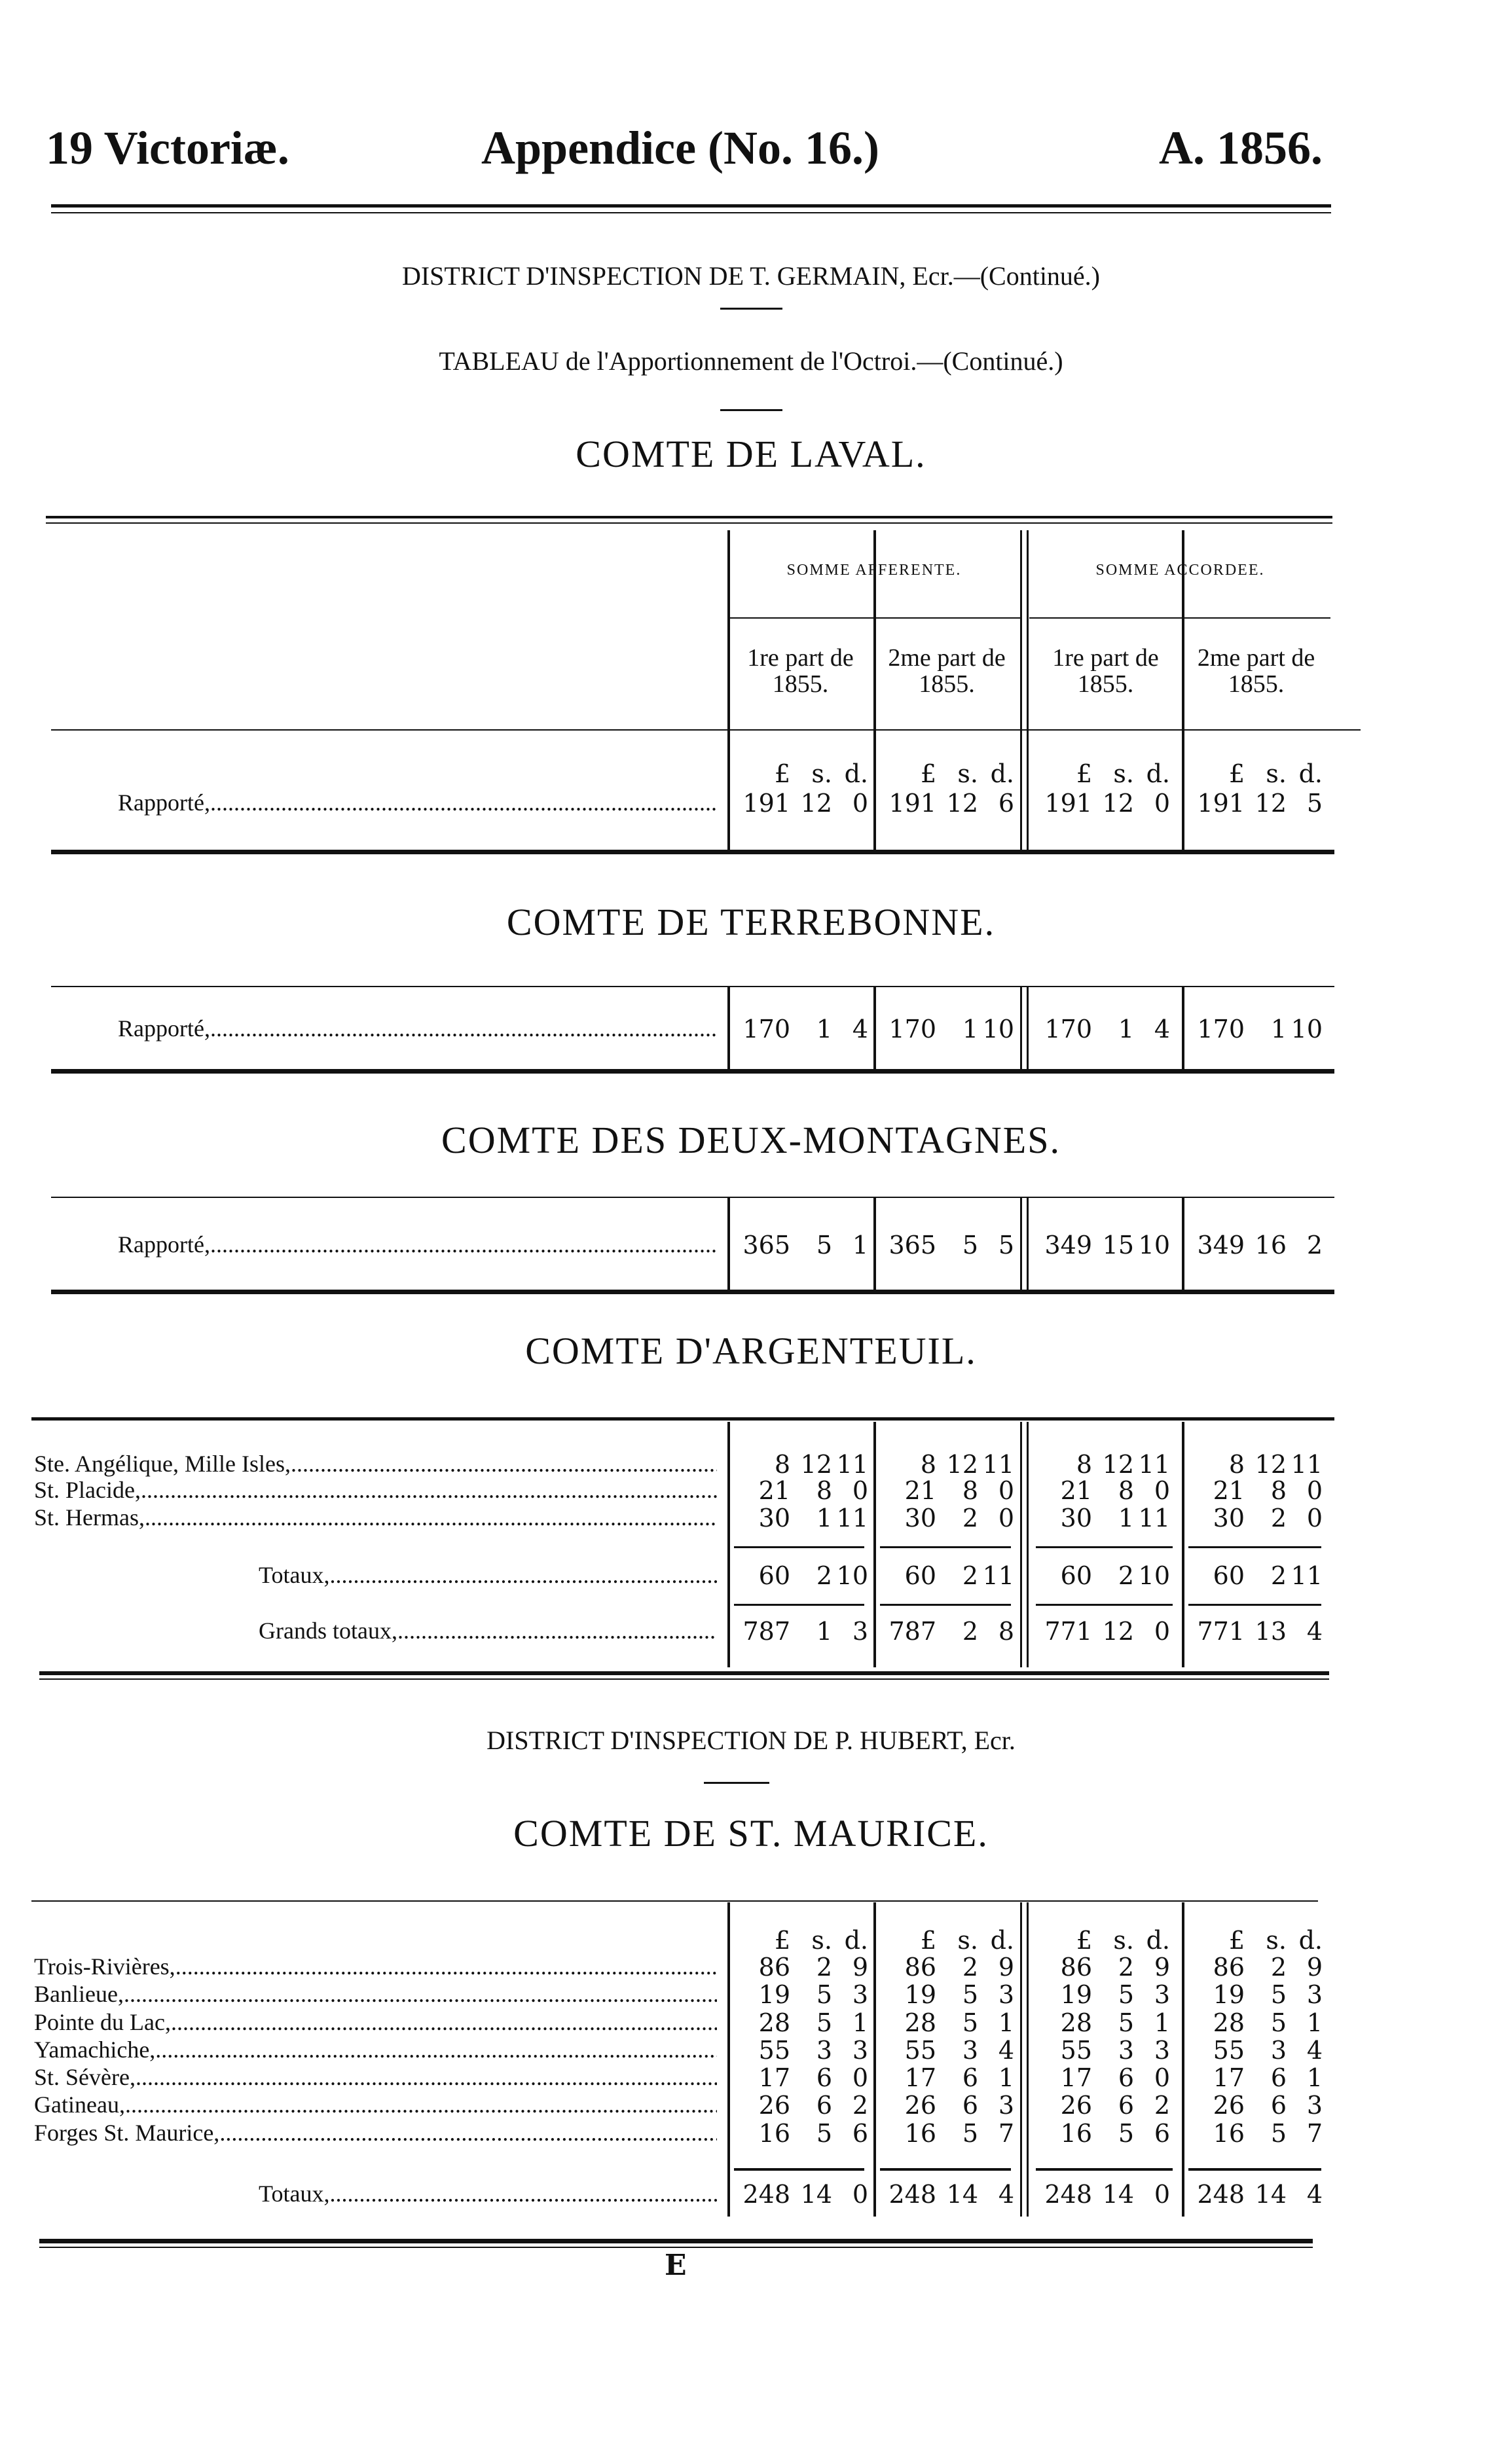 The image size is (1502, 2464). What do you see at coordinates (1229, 1518) in the screenshot?
I see `amount-cell: 30` at bounding box center [1229, 1518].